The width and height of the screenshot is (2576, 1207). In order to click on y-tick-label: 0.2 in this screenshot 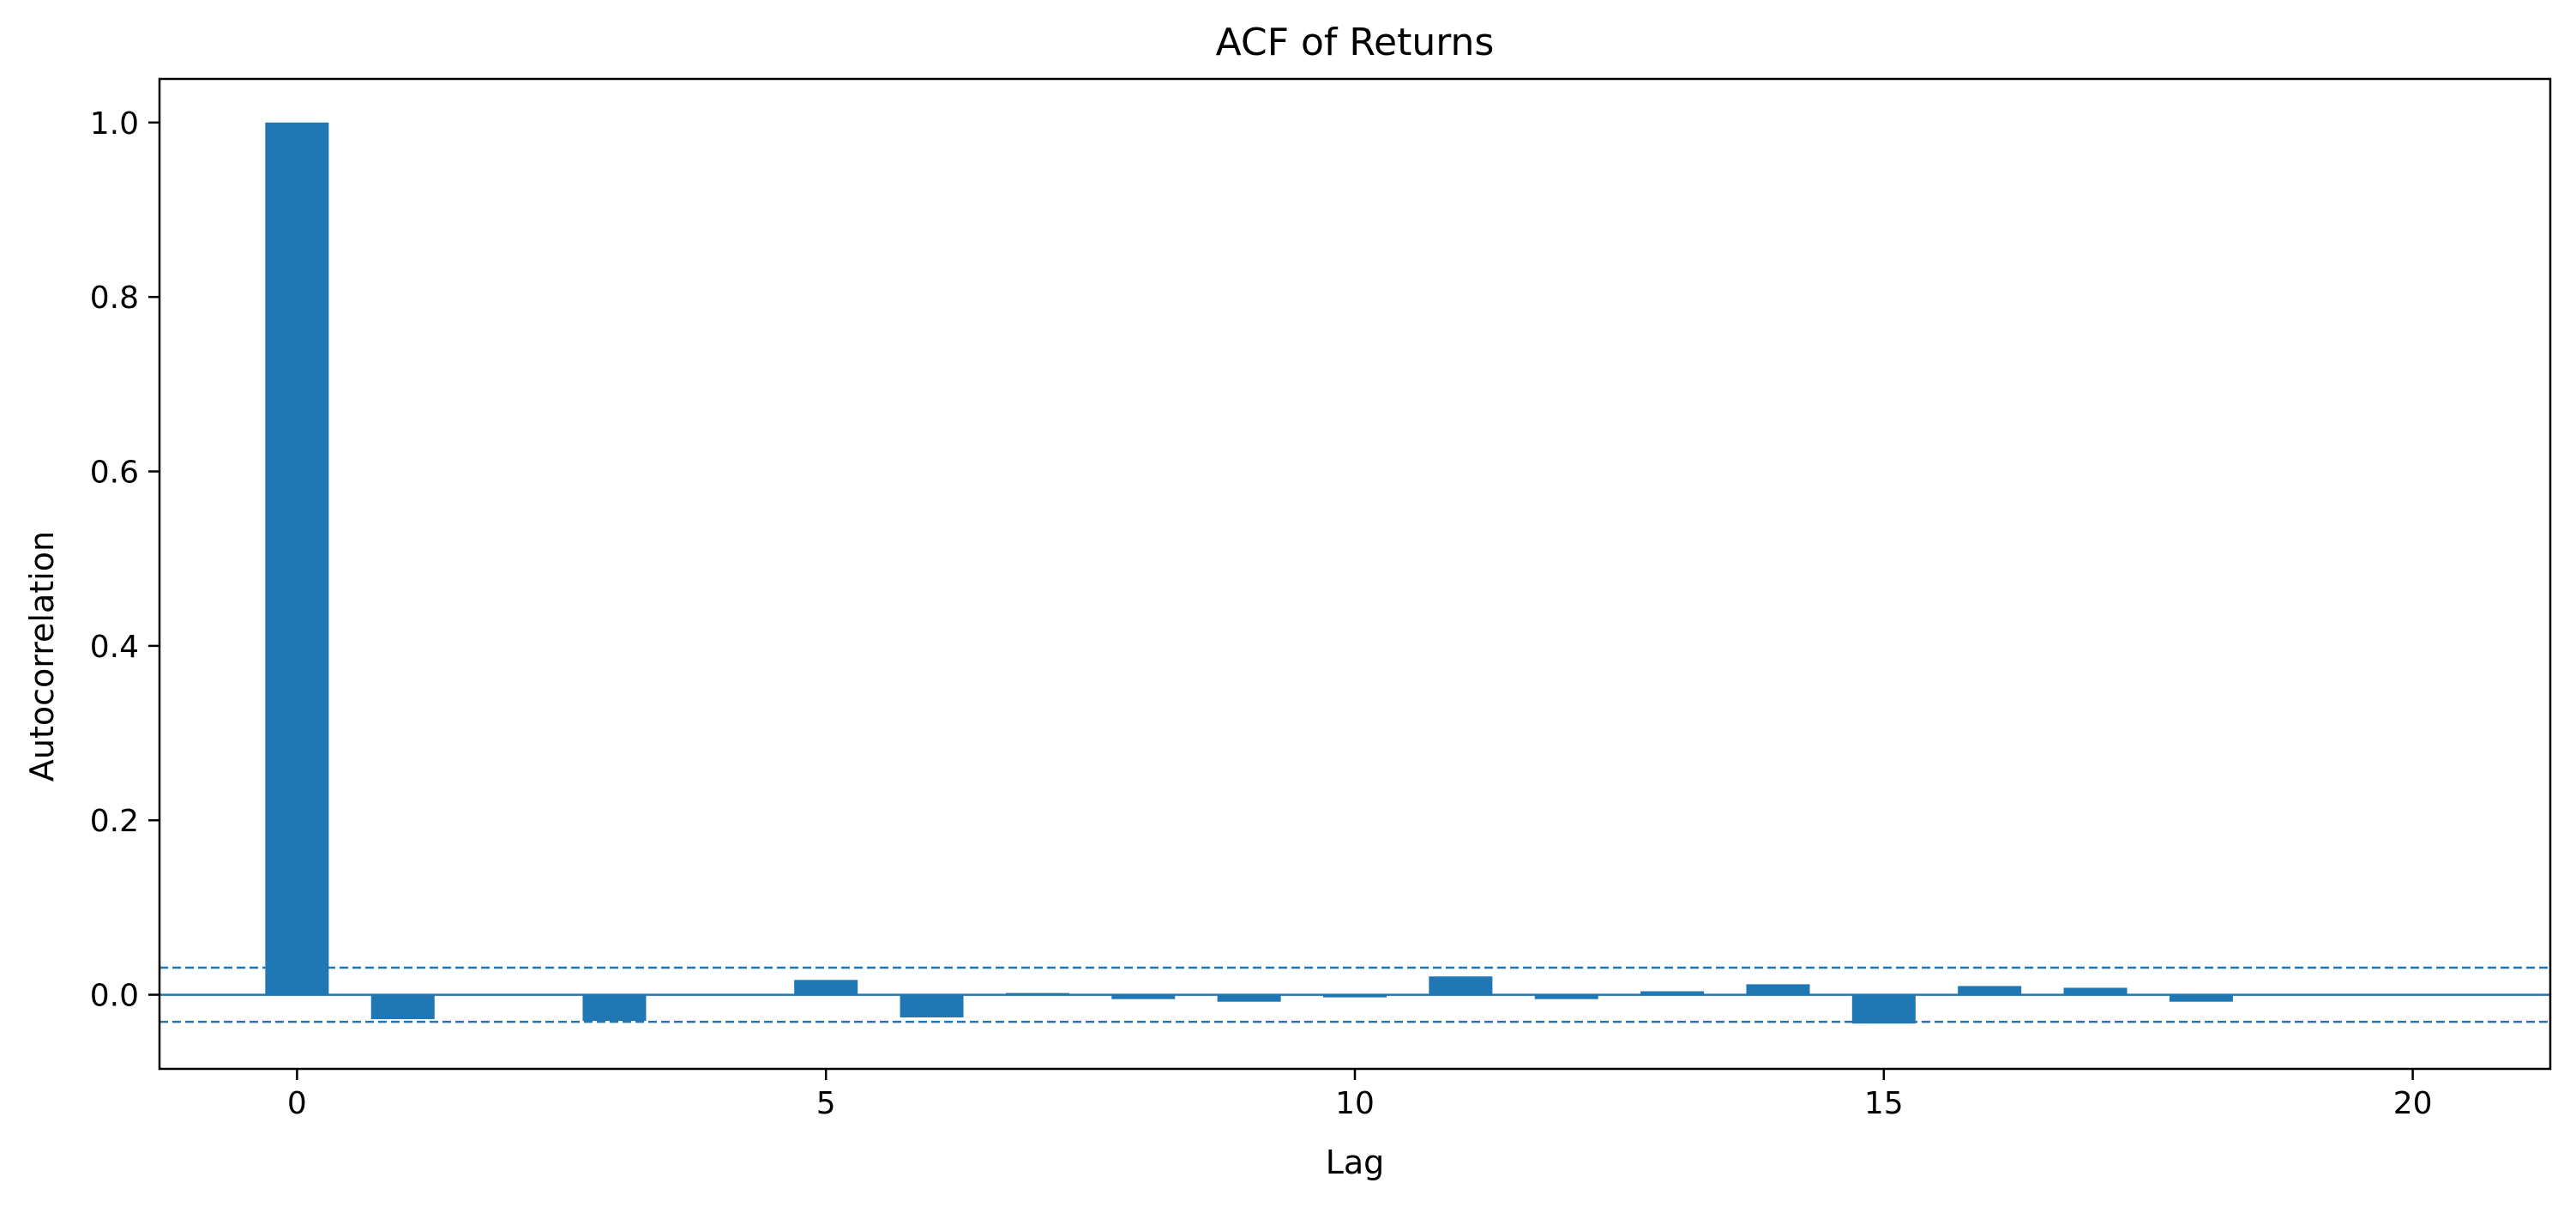, I will do `click(115, 821)`.